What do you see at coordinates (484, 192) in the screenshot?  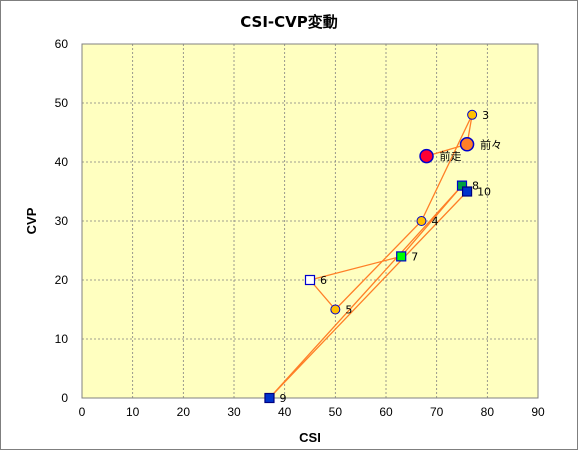 I see `point-label-10: 10` at bounding box center [484, 192].